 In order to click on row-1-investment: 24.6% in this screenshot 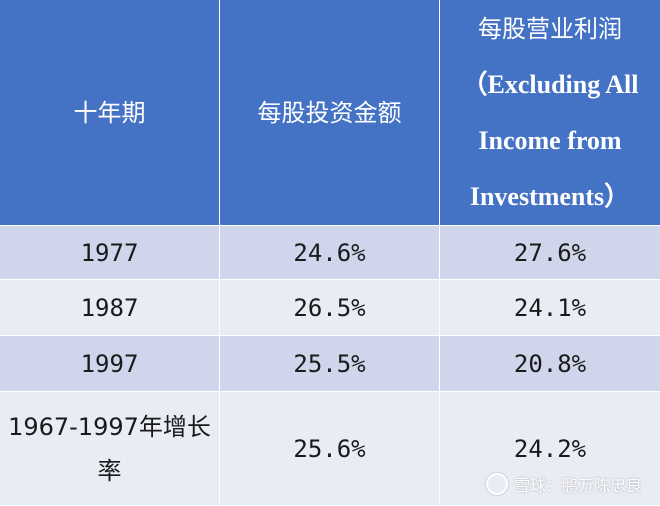, I will do `click(330, 253)`.